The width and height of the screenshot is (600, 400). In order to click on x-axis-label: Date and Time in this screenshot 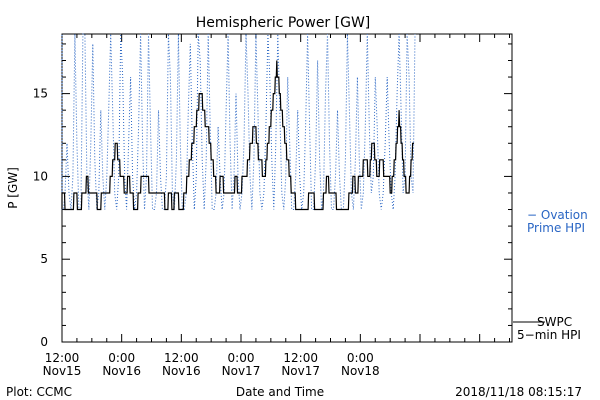, I will do `click(280, 392)`.